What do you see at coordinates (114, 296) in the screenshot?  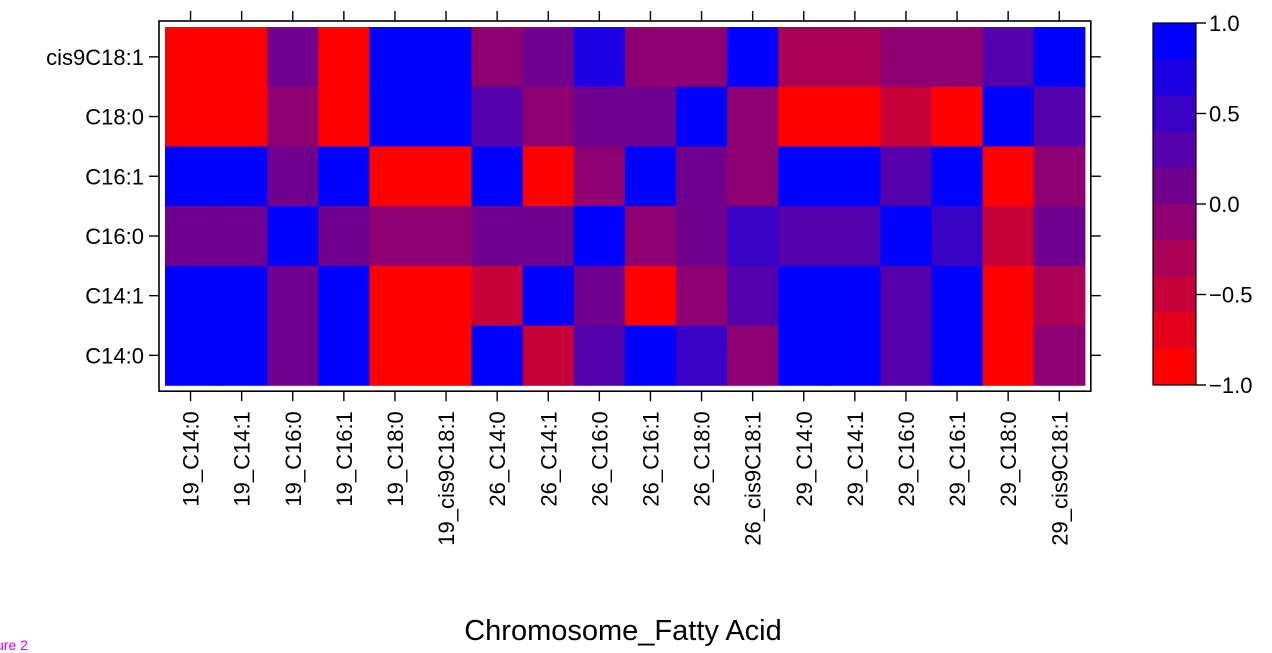 I see `y-tick-label: C14:1` at bounding box center [114, 296].